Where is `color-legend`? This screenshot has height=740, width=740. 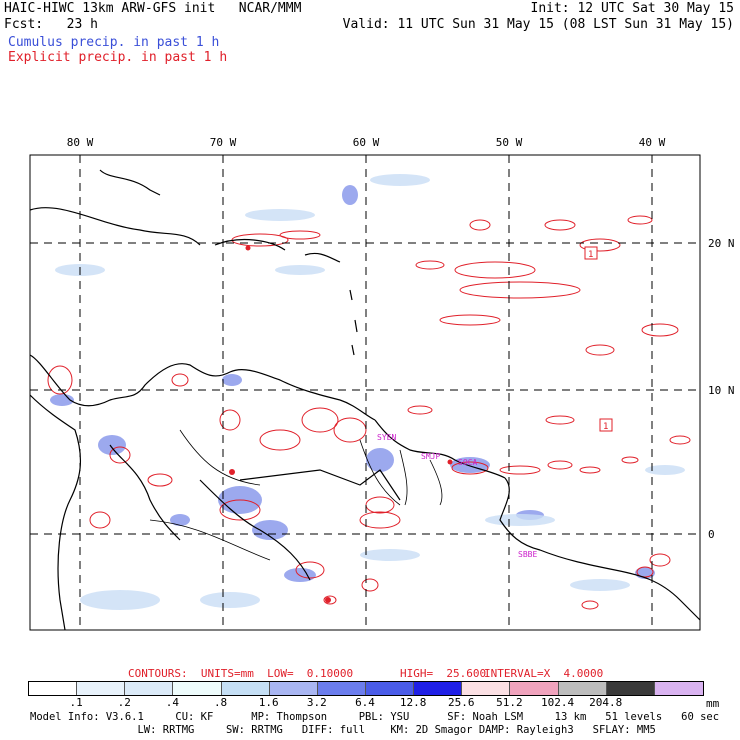
color-legend is located at coordinates (366, 688).